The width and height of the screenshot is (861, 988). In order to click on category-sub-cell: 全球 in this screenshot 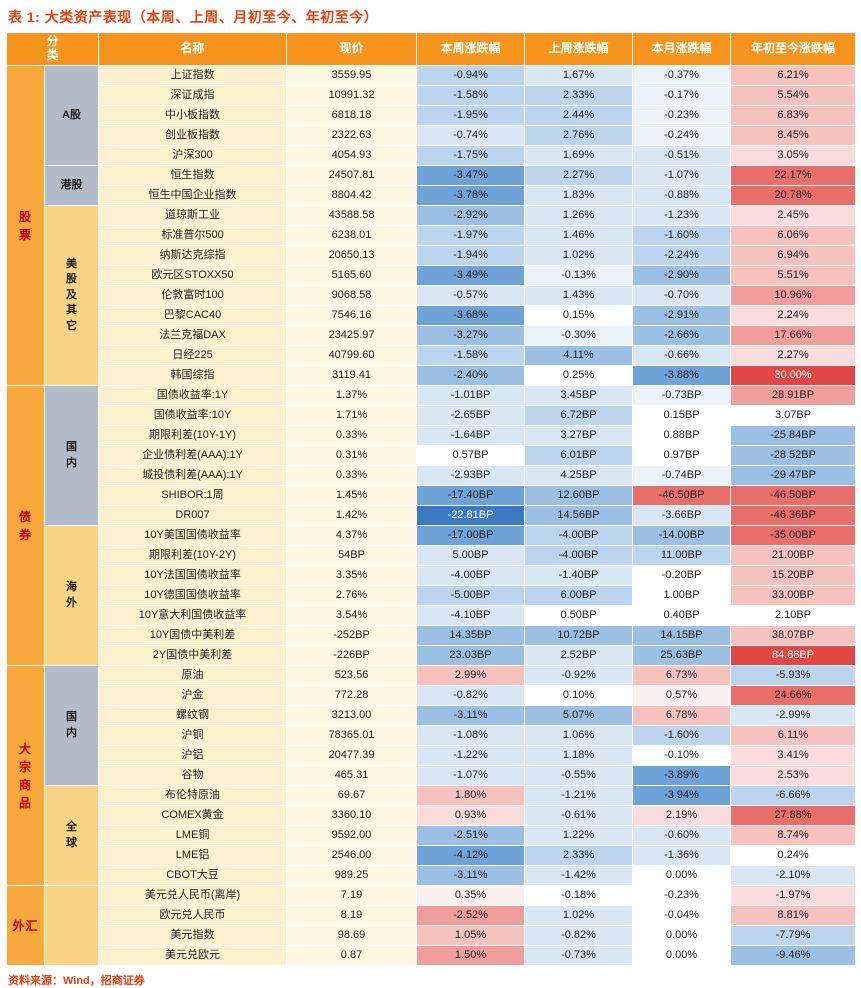, I will do `click(71, 835)`.